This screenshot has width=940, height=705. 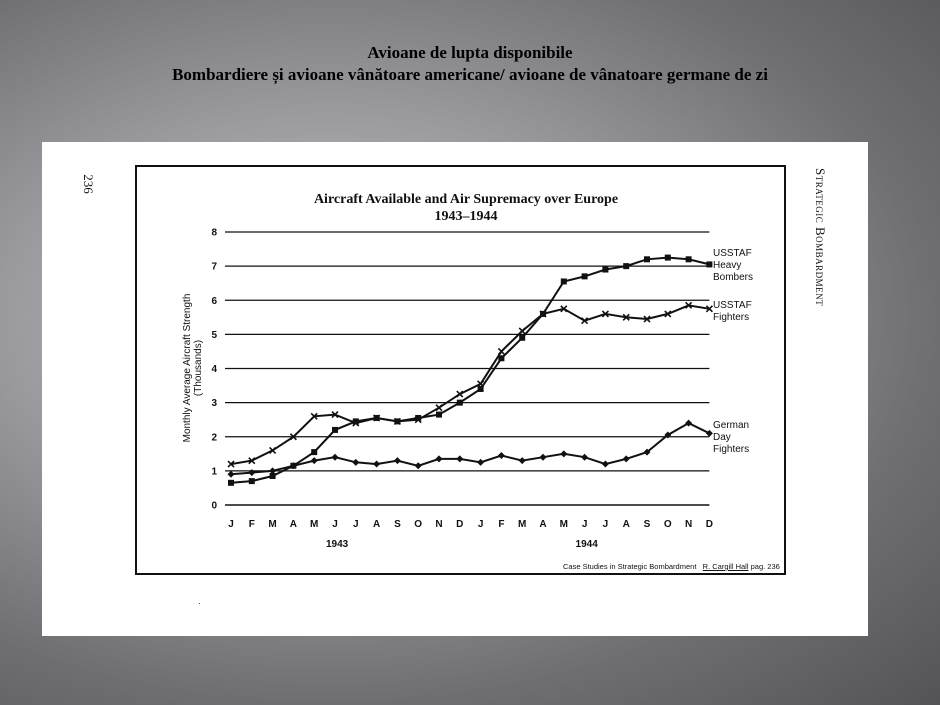 What do you see at coordinates (820, 237) in the screenshot?
I see `running-head: Strategic Bombardment` at bounding box center [820, 237].